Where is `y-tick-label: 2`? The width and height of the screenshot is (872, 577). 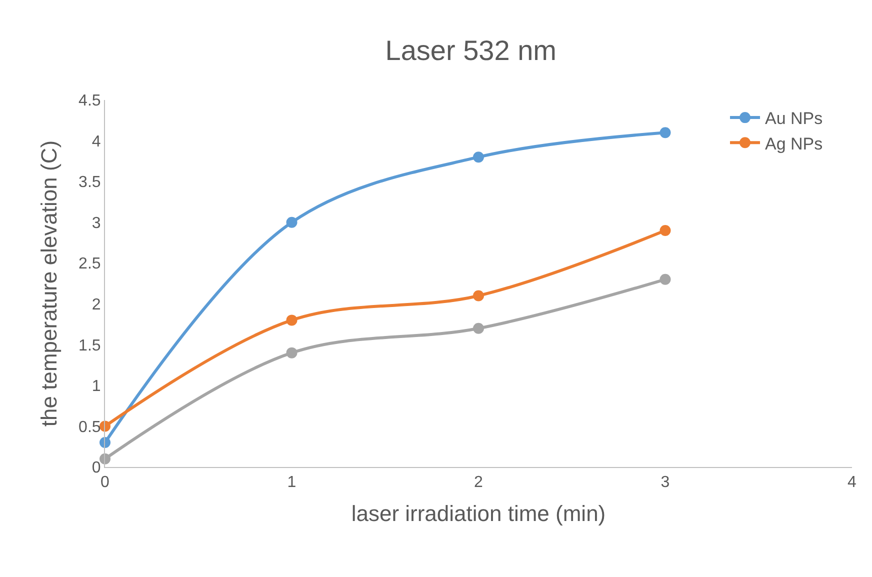
y-tick-label: 2 is located at coordinates (96, 305).